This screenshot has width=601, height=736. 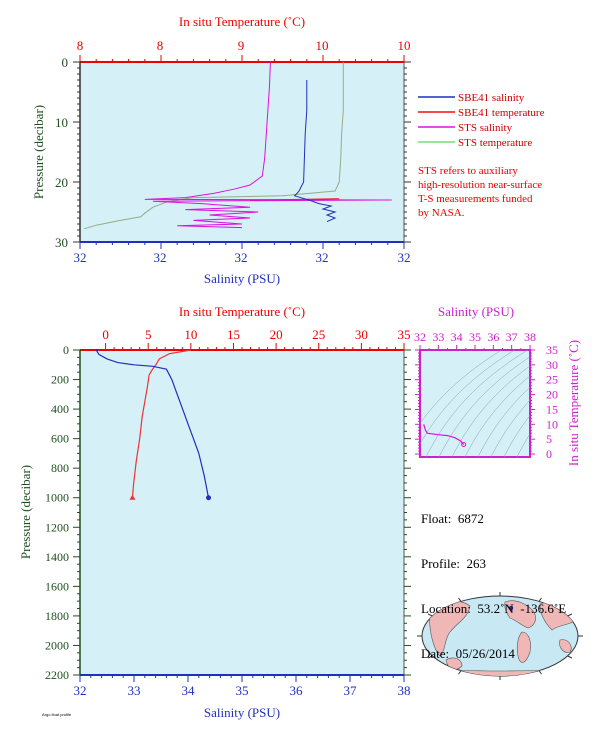 What do you see at coordinates (209, 498) in the screenshot?
I see `salinity-end-marker` at bounding box center [209, 498].